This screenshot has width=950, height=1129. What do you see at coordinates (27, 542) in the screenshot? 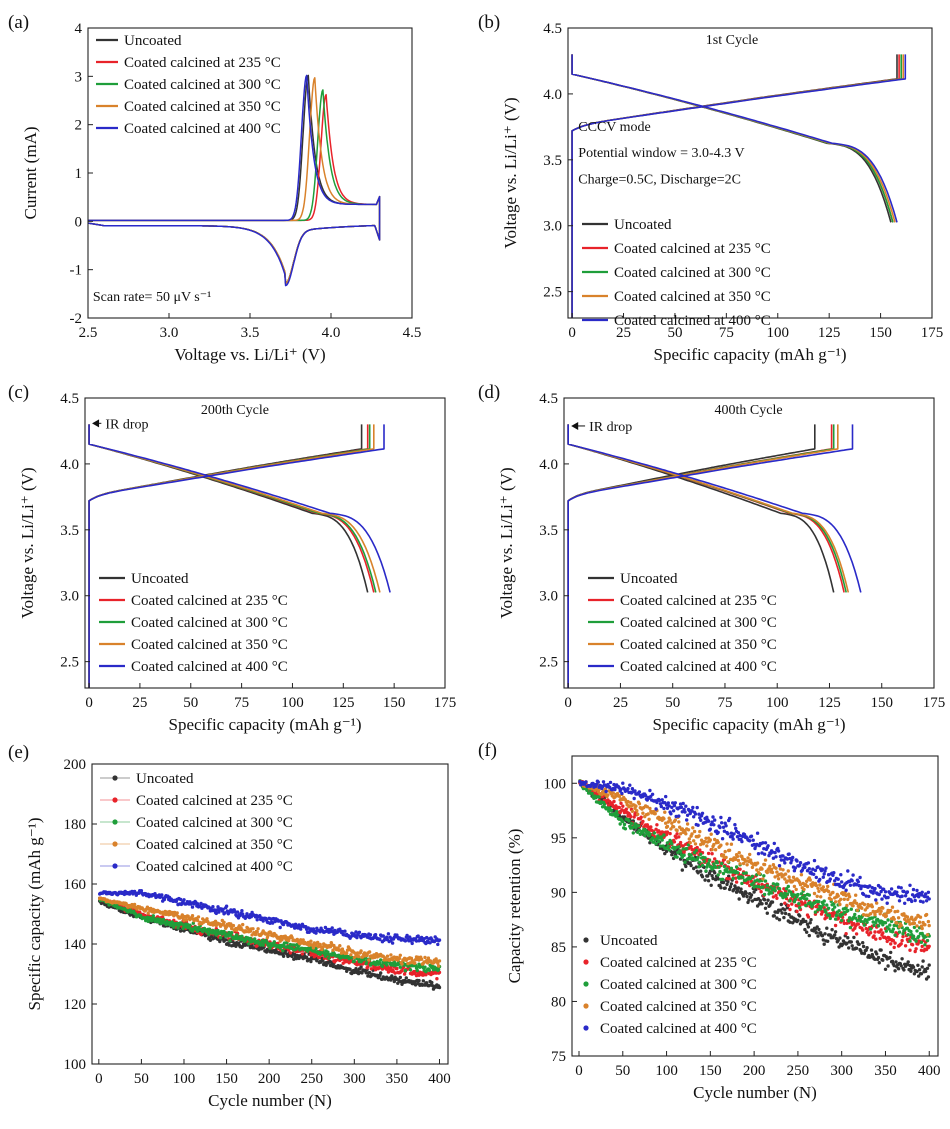
I see `y-axis-label: Voltage vs. Li/Li⁺ (V)` at bounding box center [27, 542].